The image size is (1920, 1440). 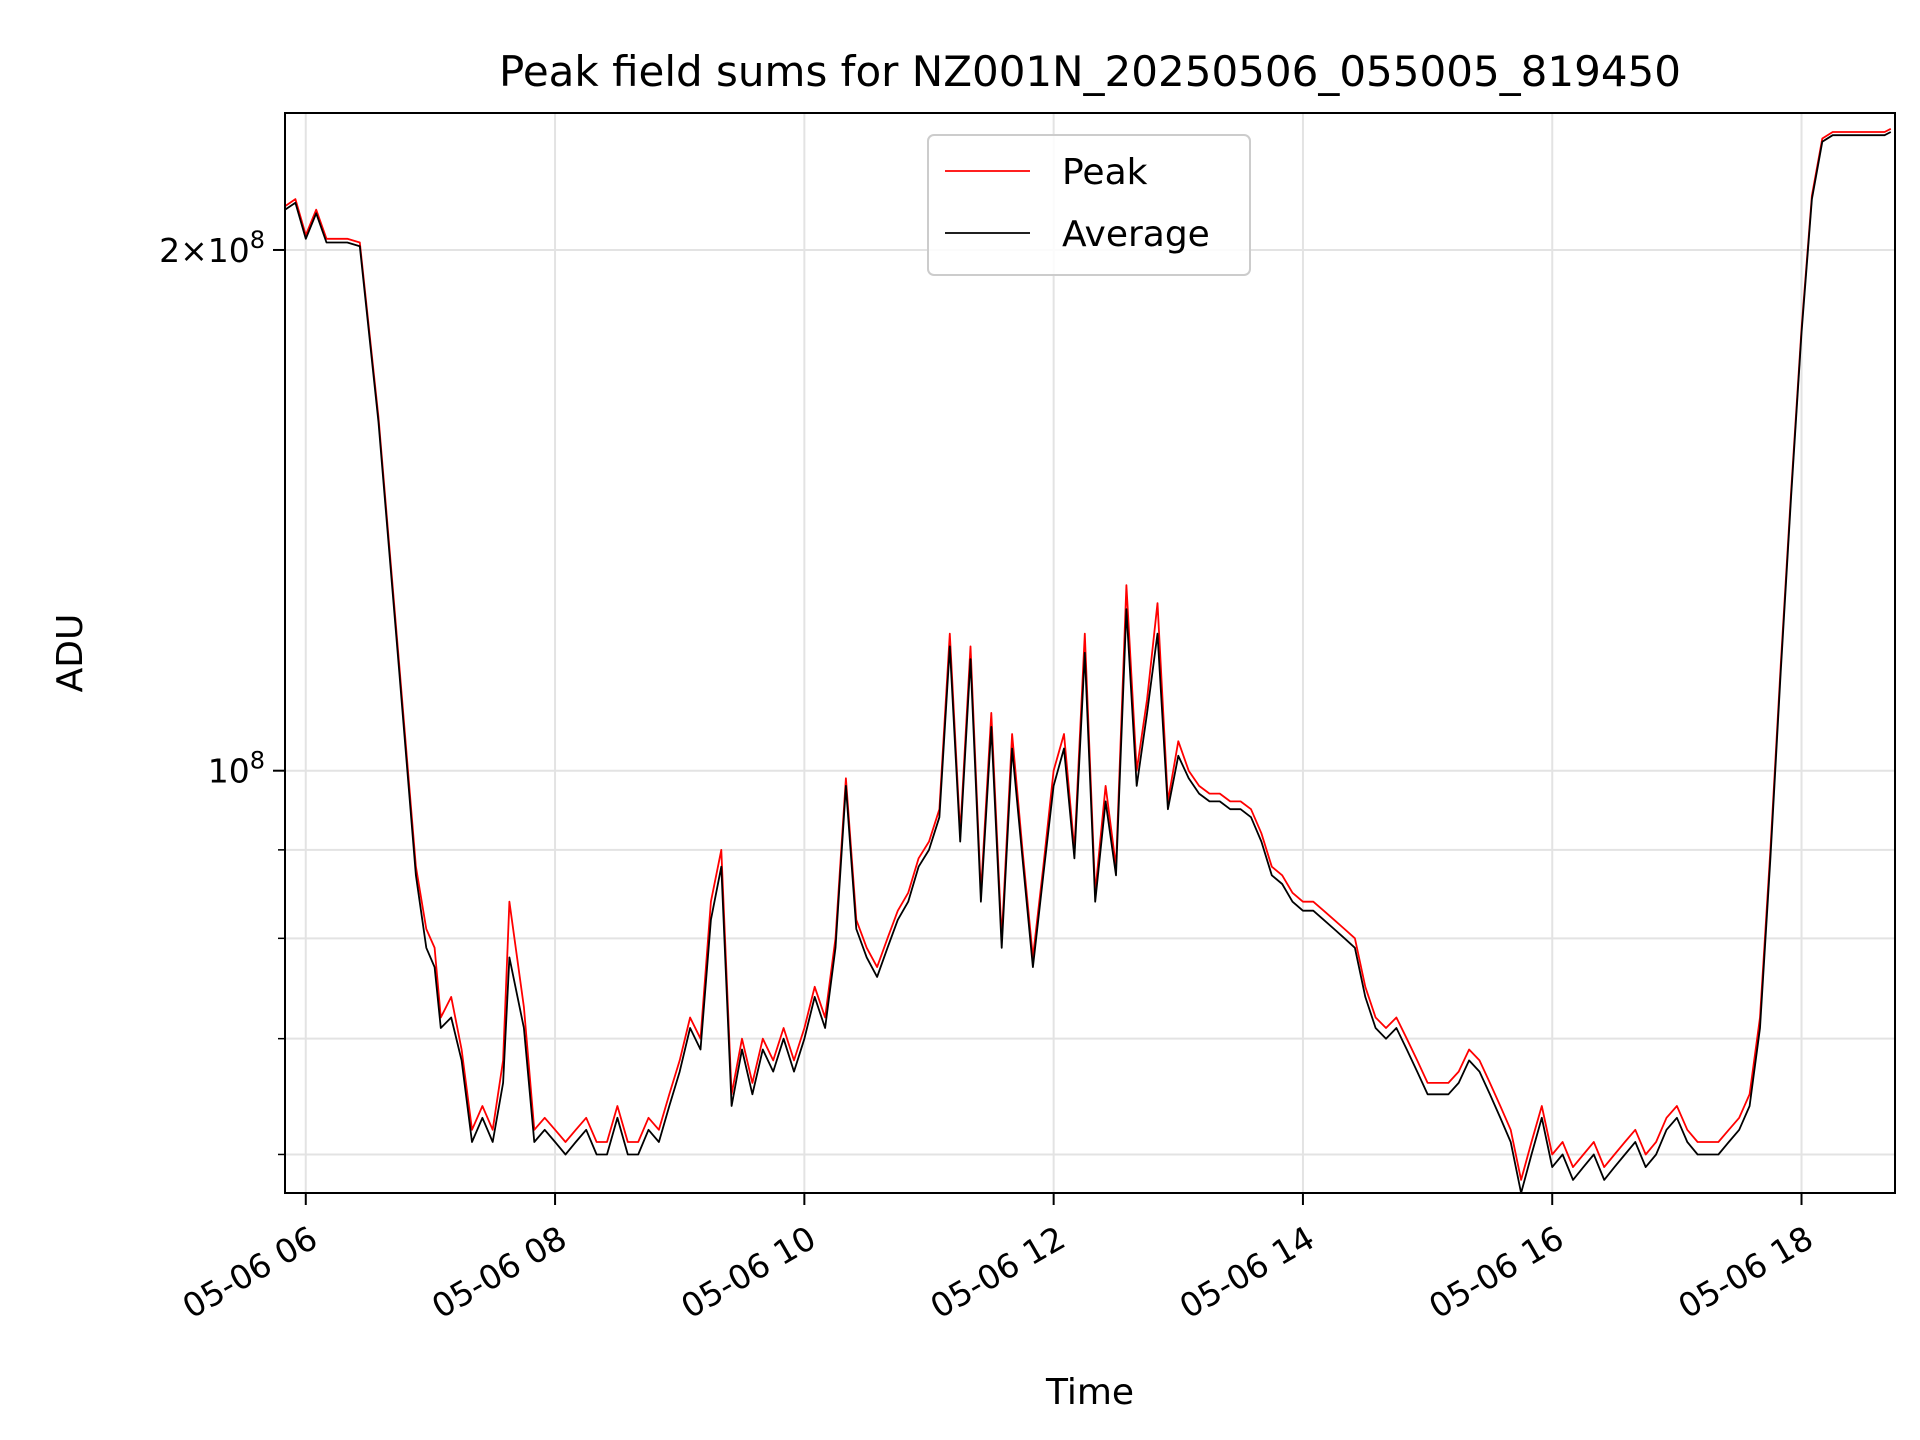 I want to click on x-axis-label: Time, so click(x=1089, y=1392).